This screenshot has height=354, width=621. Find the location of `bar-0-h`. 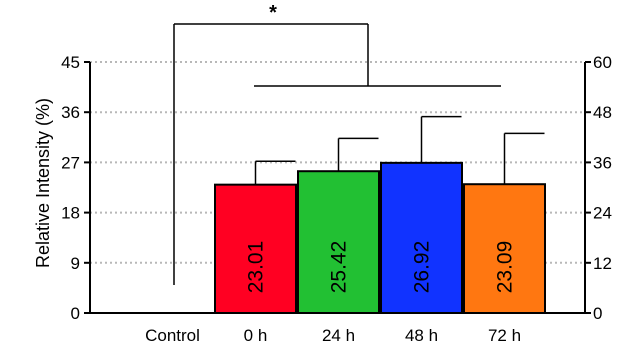

bar-0-h is located at coordinates (255, 248).